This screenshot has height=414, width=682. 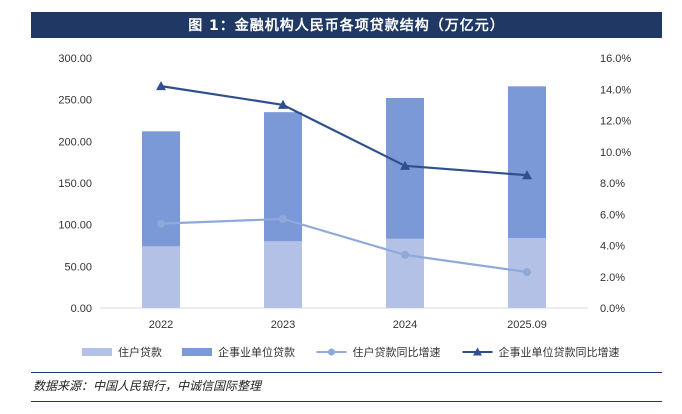 What do you see at coordinates (615, 90) in the screenshot?
I see `right-tick-label: 14.0%` at bounding box center [615, 90].